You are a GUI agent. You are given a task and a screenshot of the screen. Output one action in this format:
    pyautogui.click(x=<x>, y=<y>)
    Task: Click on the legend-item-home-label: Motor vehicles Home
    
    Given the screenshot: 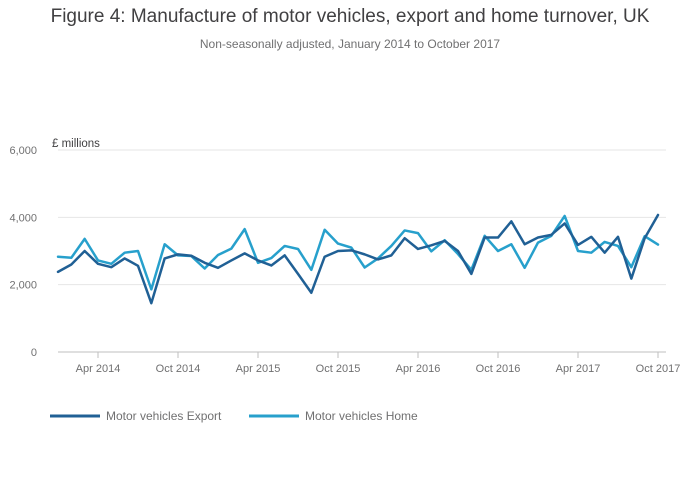 What is the action you would take?
    pyautogui.click(x=361, y=416)
    